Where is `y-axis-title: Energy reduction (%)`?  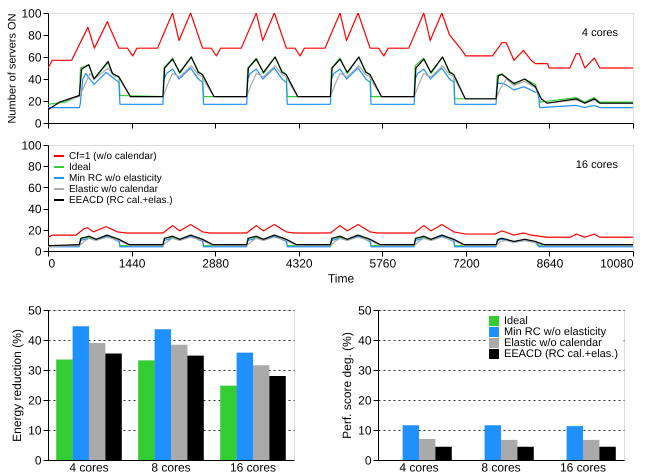
y-axis-title: Energy reduction (%) is located at coordinates (17, 385).